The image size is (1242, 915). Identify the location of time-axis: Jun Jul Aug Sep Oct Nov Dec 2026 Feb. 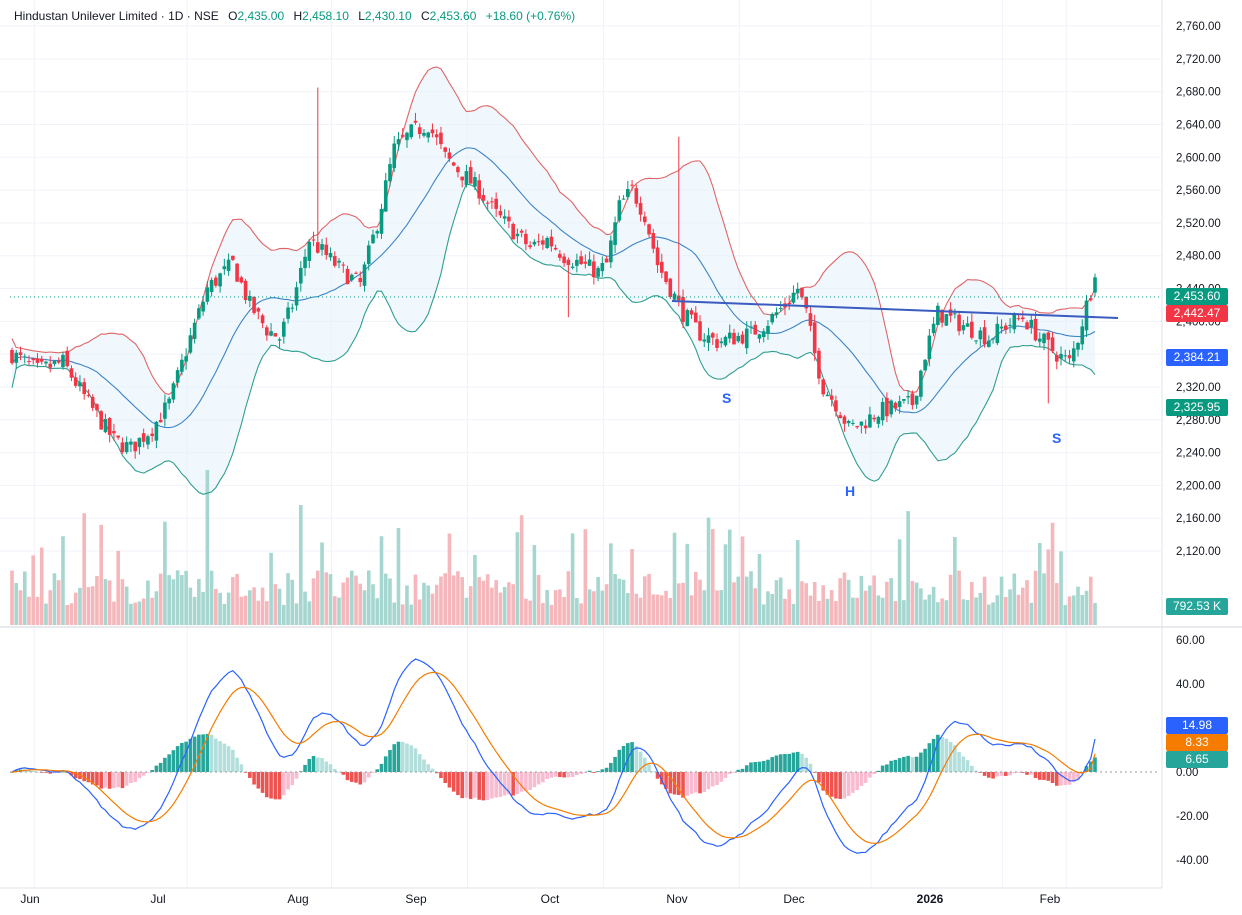
(540, 899).